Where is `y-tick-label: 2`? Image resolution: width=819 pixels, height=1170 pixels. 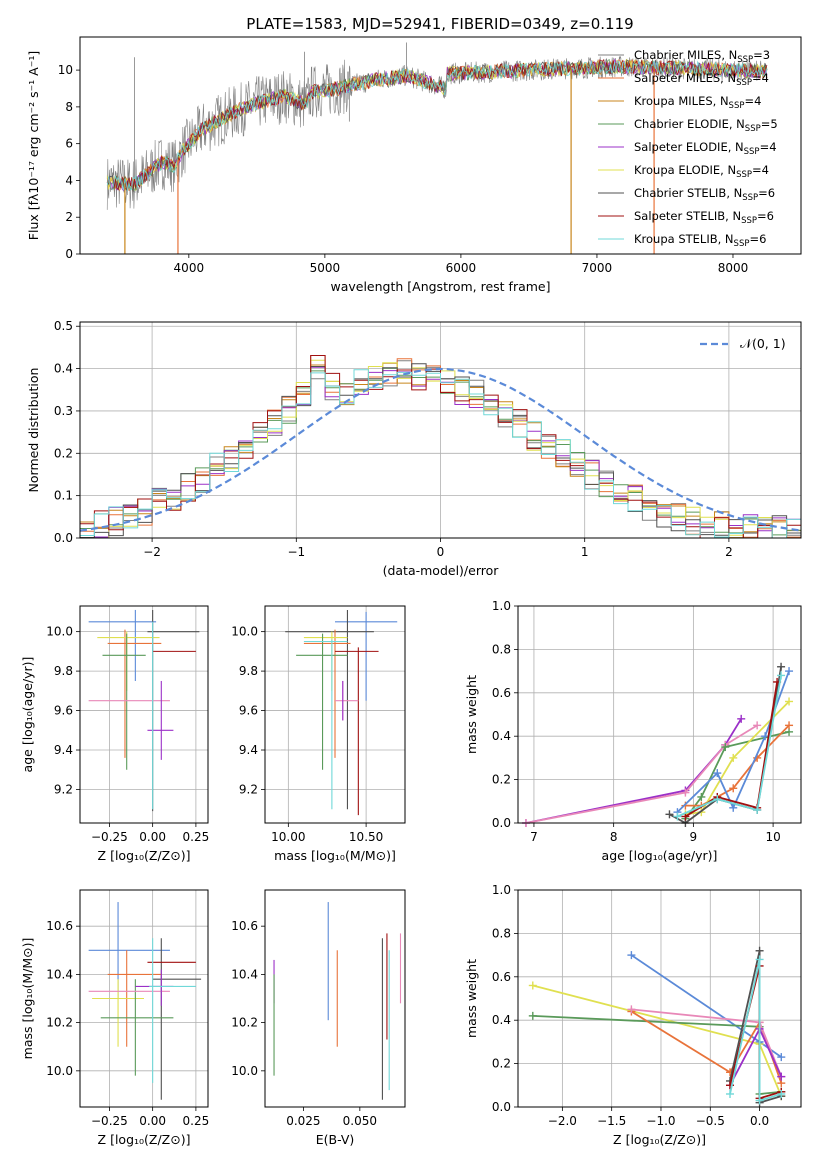 y-tick-label: 2 is located at coordinates (69, 217).